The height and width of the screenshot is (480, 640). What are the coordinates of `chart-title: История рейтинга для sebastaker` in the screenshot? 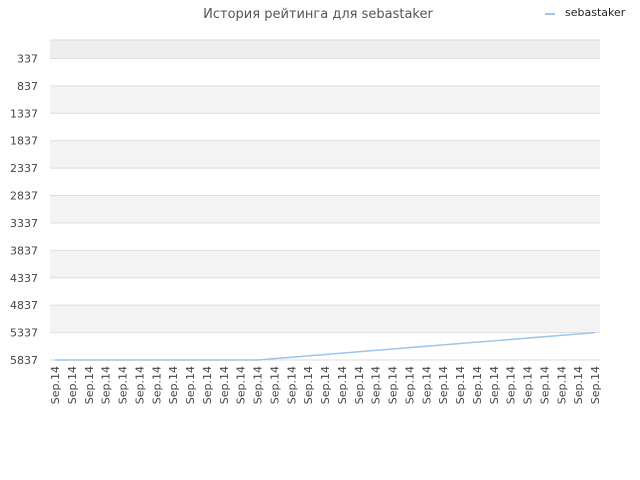 It's located at (318, 14).